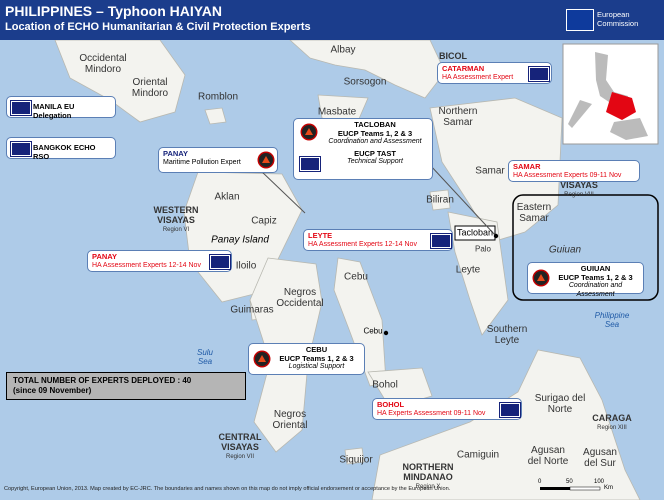  I want to click on place-label: Camiguin, so click(478, 455).